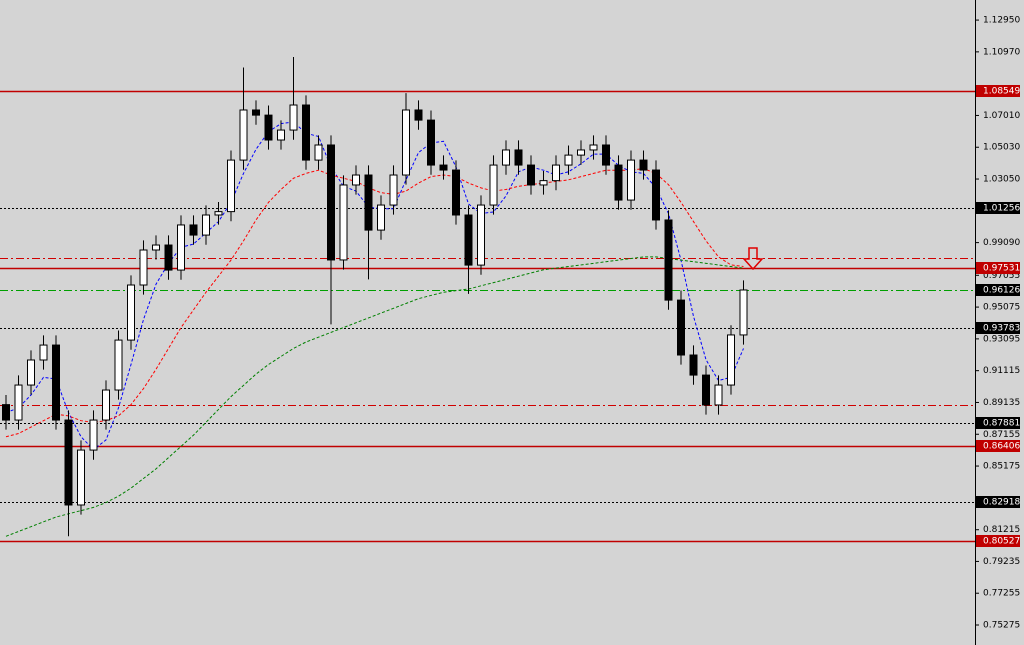 The height and width of the screenshot is (645, 1024). Describe the element at coordinates (1001, 52) in the screenshot. I see `y-tick-label: 1.10970` at that location.